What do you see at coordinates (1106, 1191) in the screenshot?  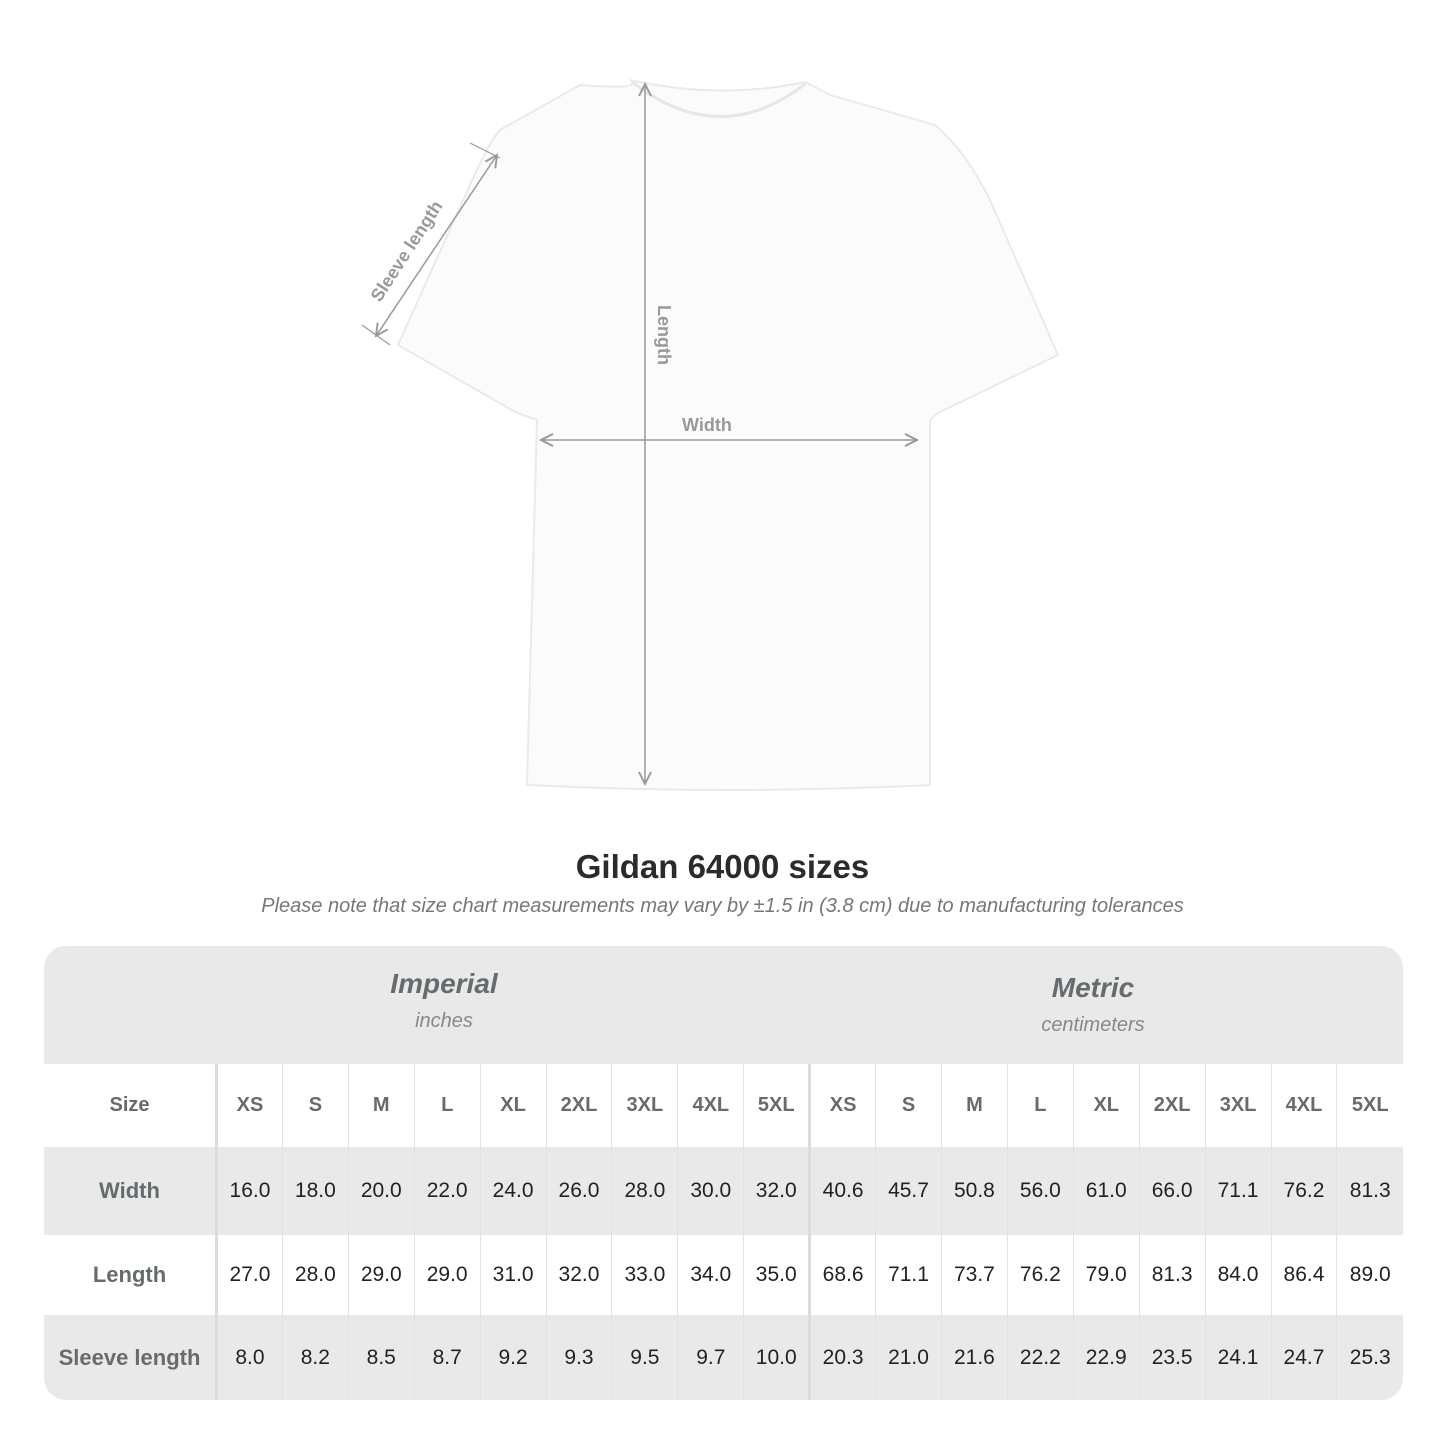 I see `cell-metric: 61.0` at bounding box center [1106, 1191].